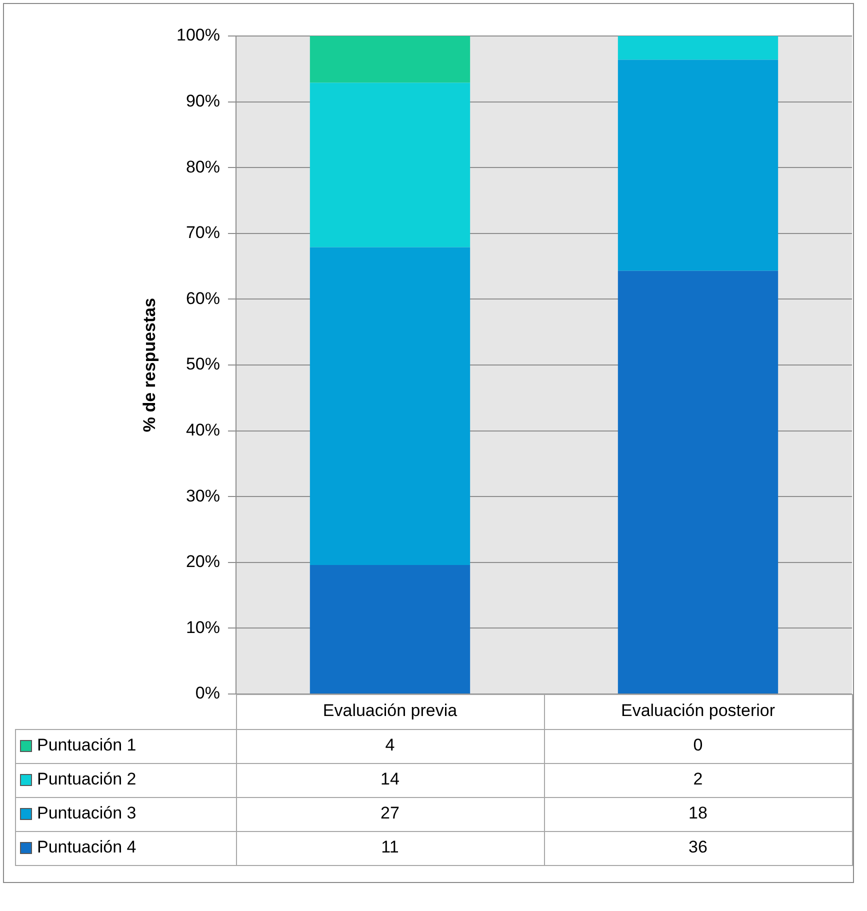  What do you see at coordinates (203, 627) in the screenshot?
I see `y-tick-label: 10%` at bounding box center [203, 627].